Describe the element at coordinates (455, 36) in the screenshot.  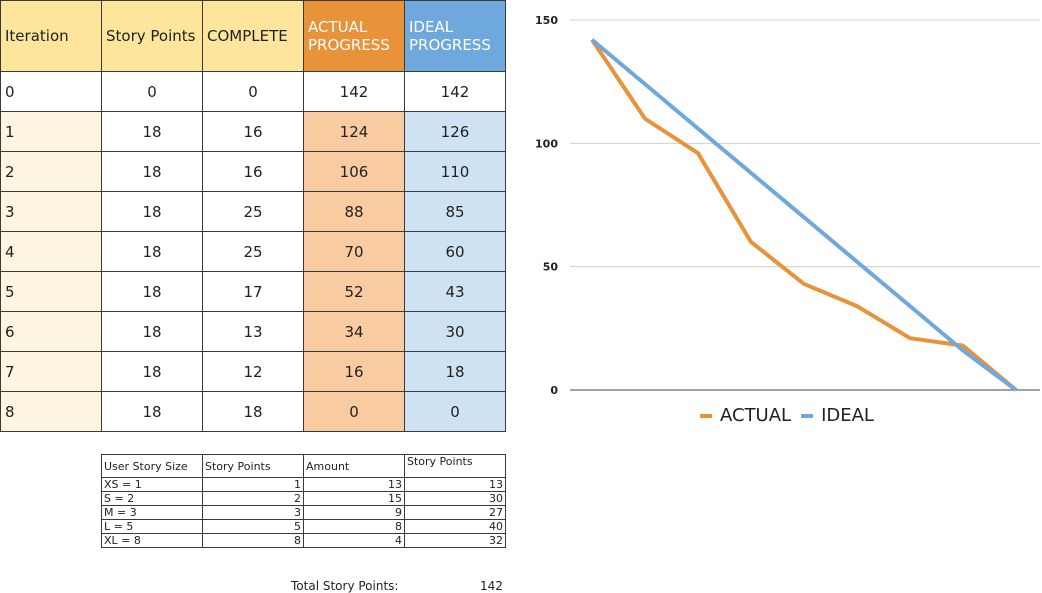
I see `header-ideal-progress: IDEAL PROGRESS` at that location.